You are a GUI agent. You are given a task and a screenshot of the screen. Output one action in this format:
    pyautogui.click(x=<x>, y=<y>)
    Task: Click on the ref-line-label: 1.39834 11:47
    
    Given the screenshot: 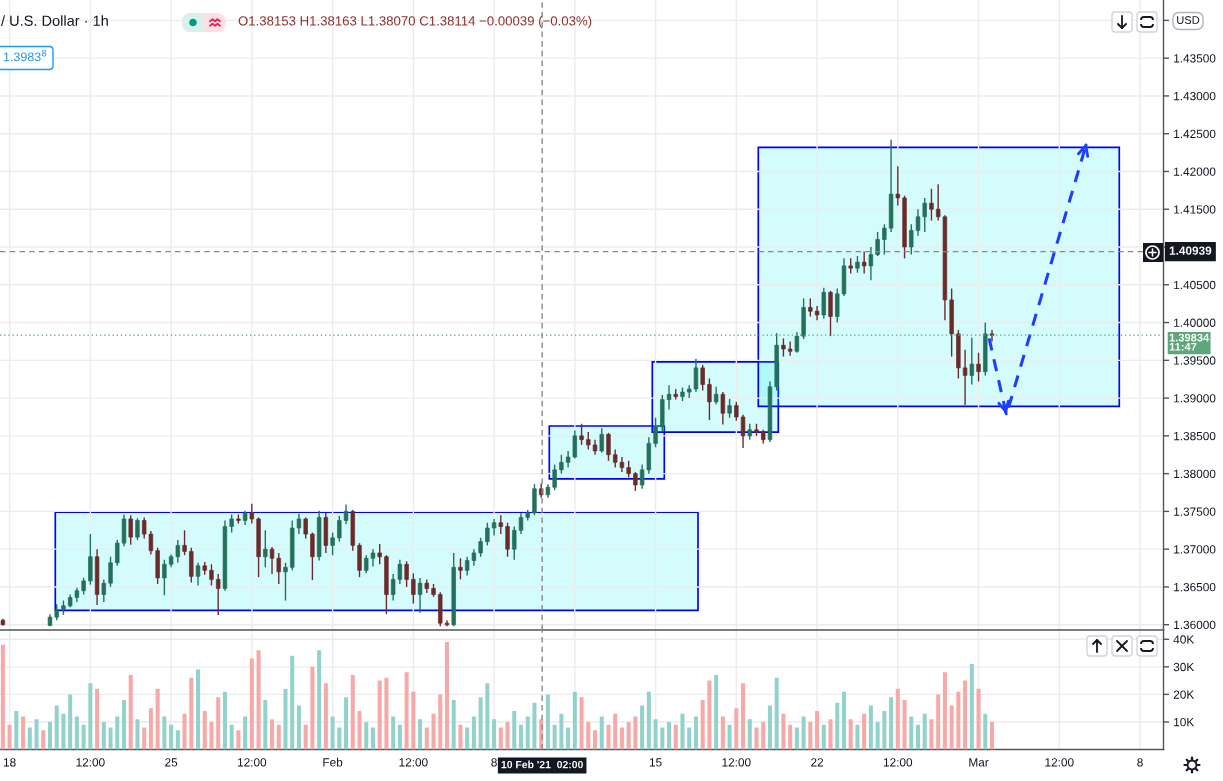 What is the action you would take?
    pyautogui.click(x=1189, y=342)
    